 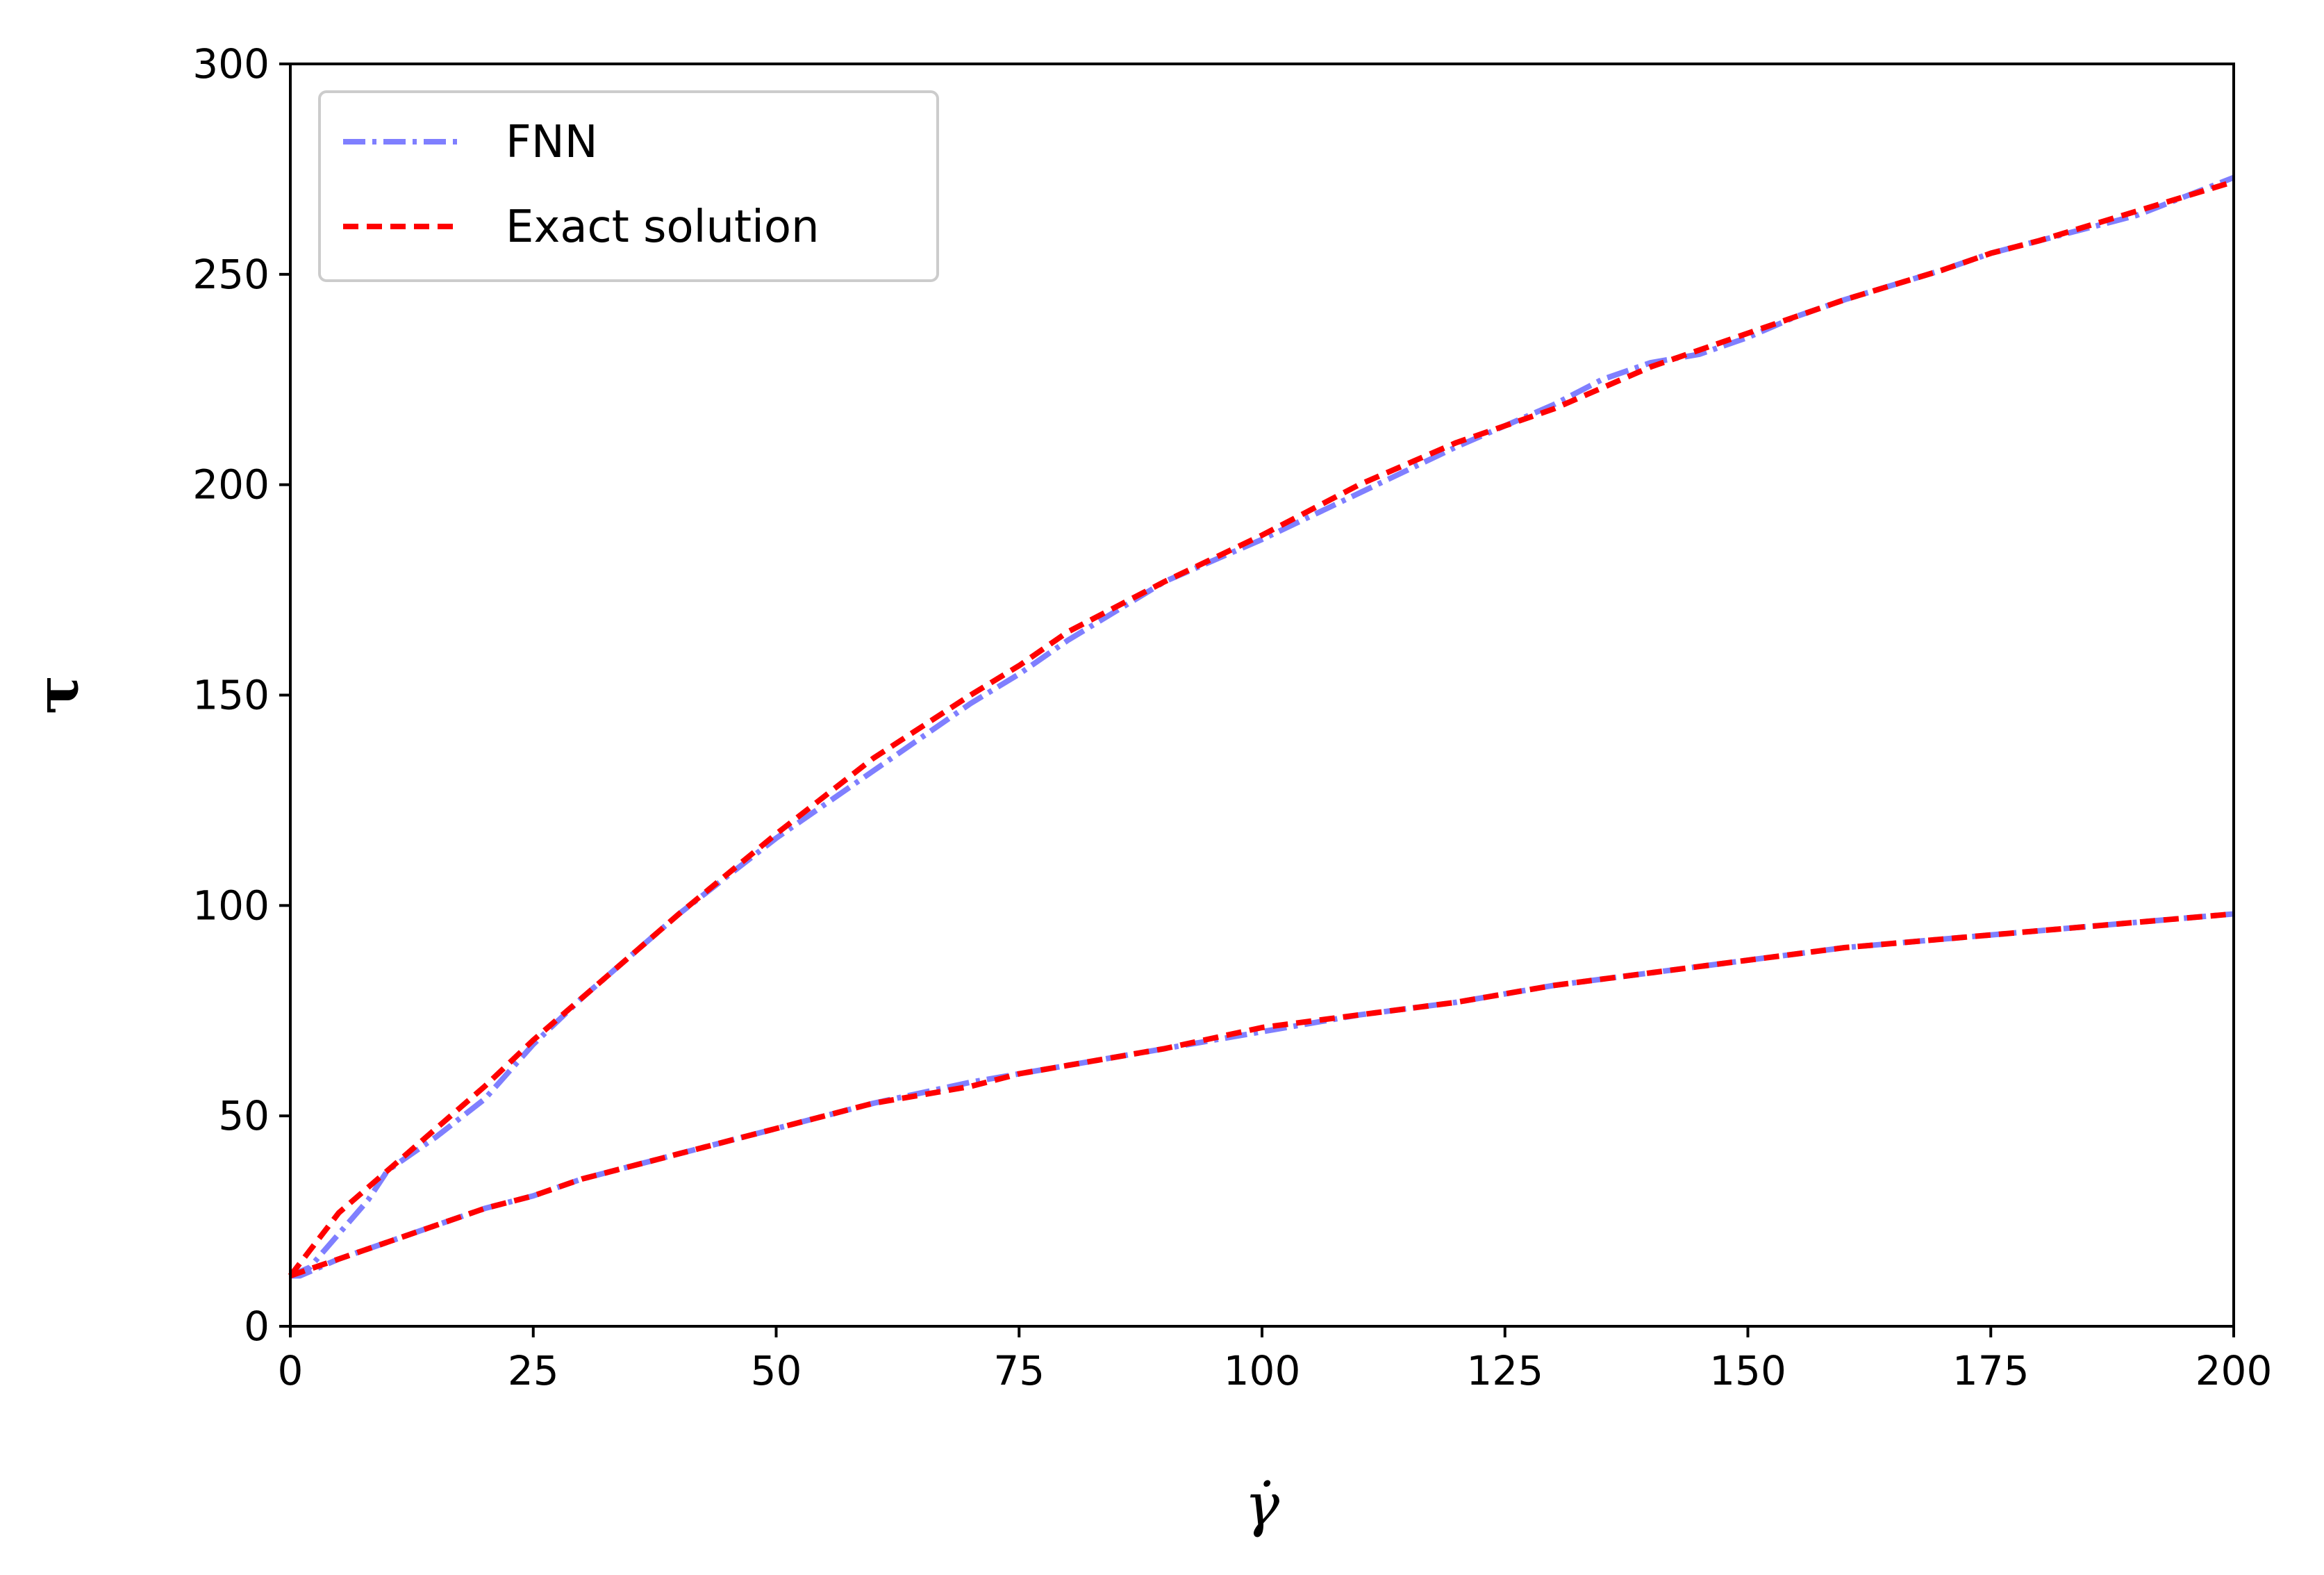 What do you see at coordinates (230, 696) in the screenshot?
I see `y-tick-label: 150` at bounding box center [230, 696].